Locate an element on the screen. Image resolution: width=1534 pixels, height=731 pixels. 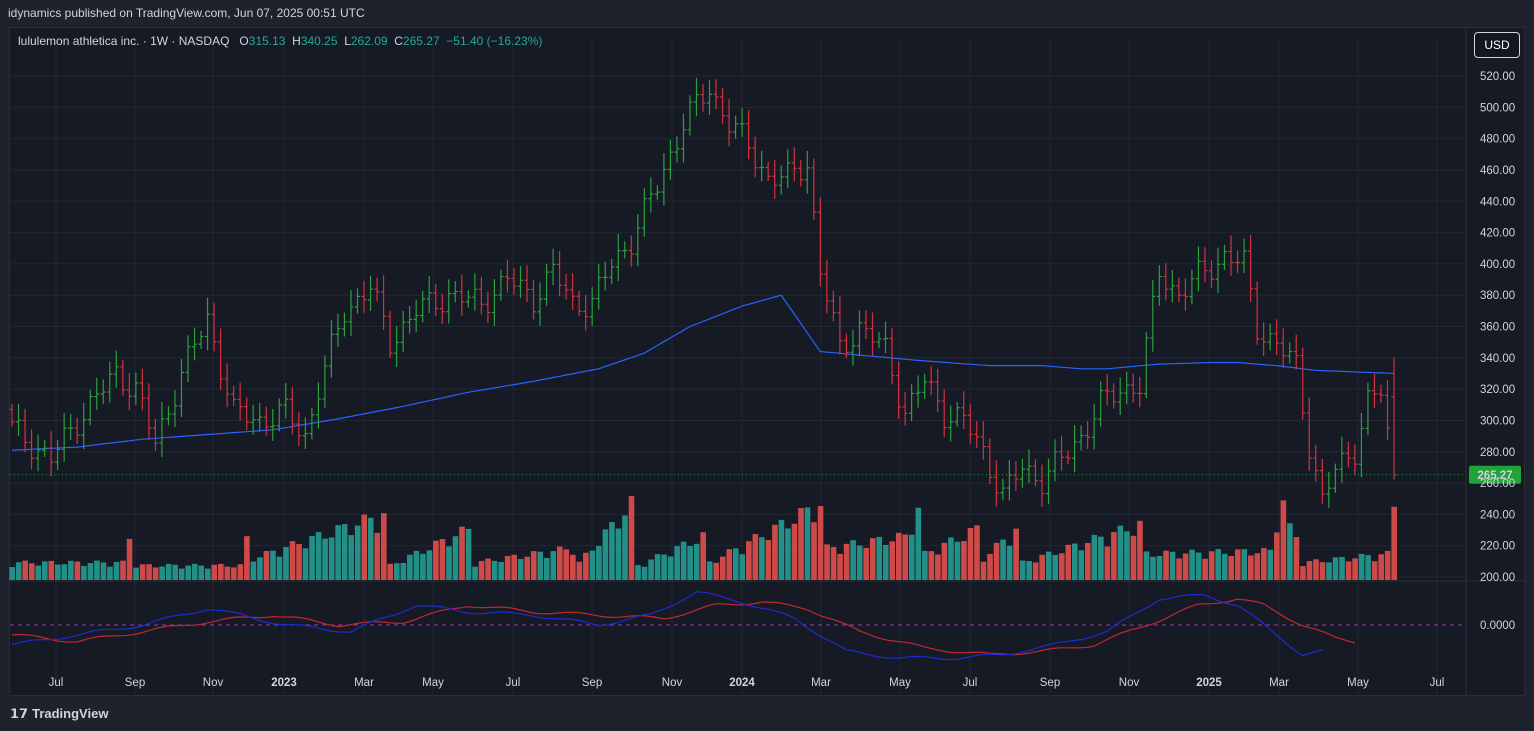
oscillator-fast-line is located at coordinates (667, 626).